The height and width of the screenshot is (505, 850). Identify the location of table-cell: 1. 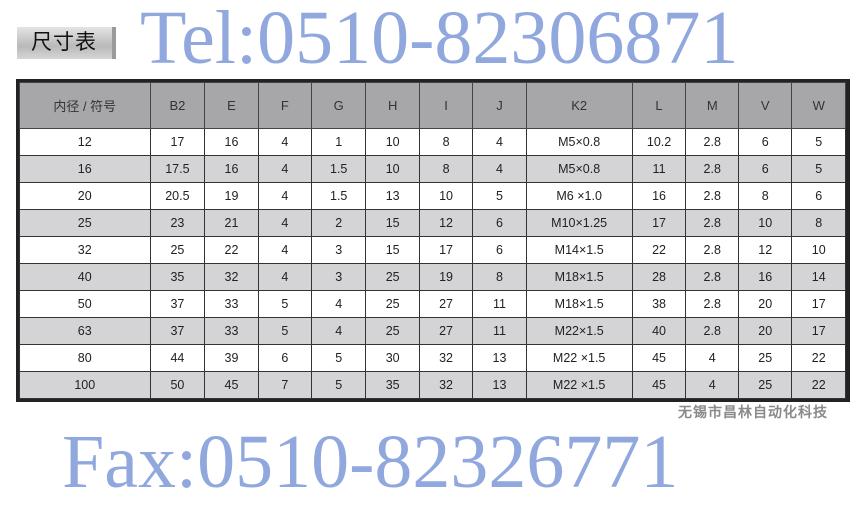
(338, 142).